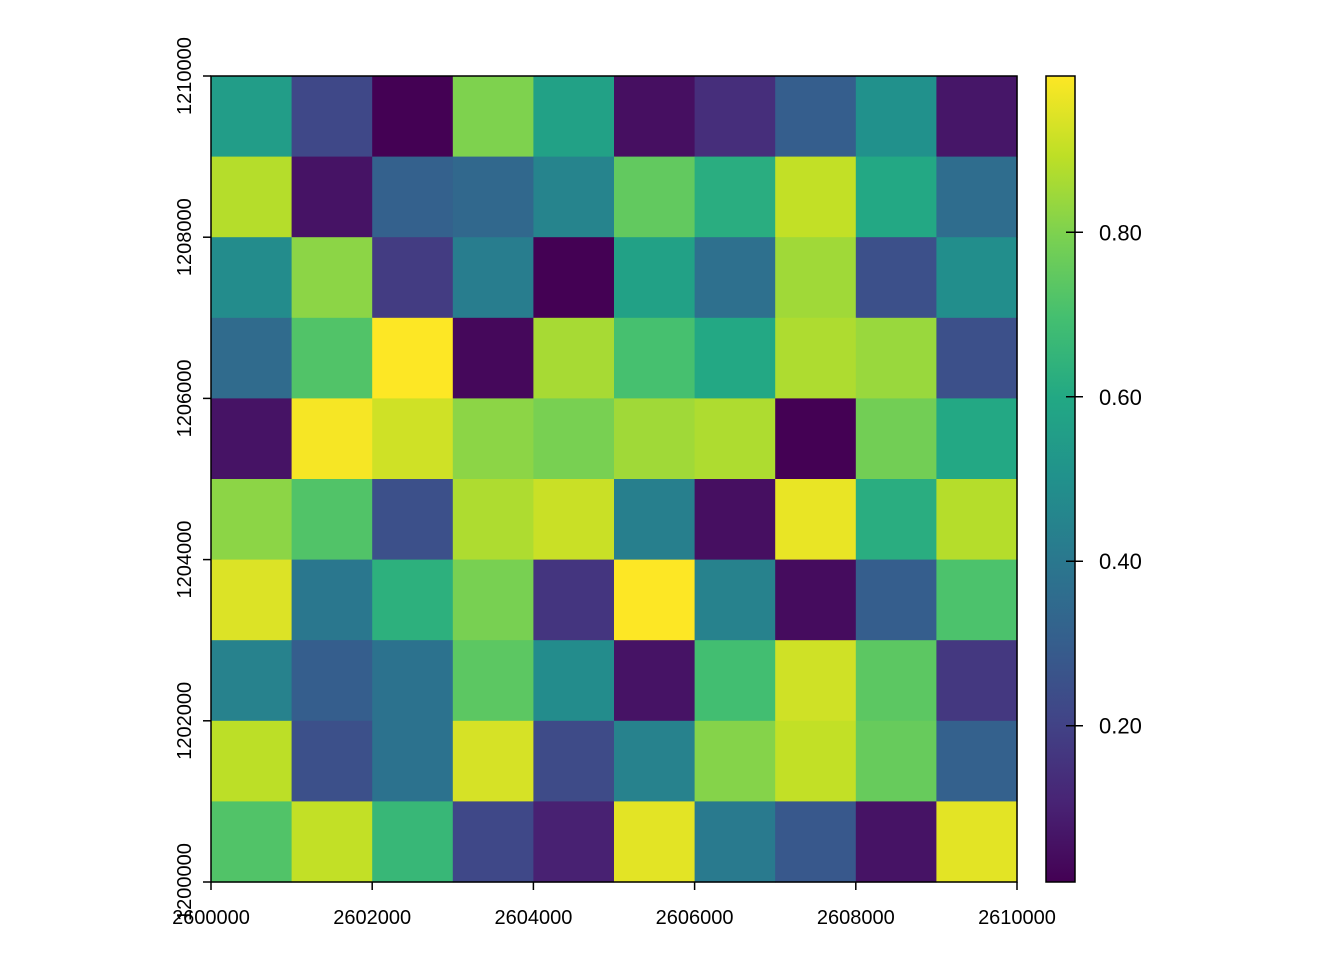 The width and height of the screenshot is (1344, 960). I want to click on x-tick-label: 2600000, so click(211, 918).